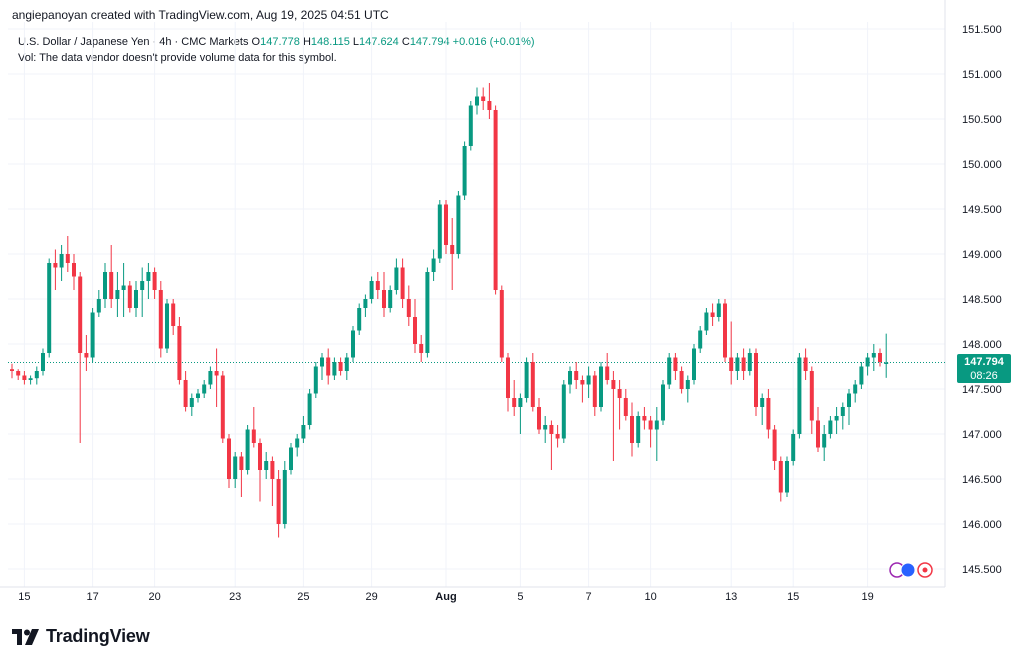  Describe the element at coordinates (982, 300) in the screenshot. I see `y-tick-label: 148.500` at that location.